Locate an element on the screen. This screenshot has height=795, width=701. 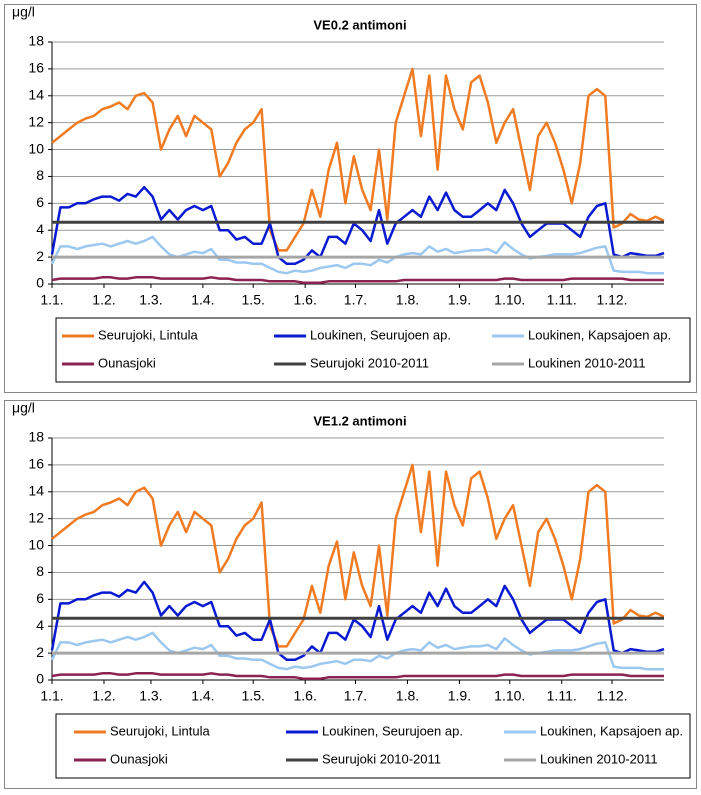
chart-title: VE1.2 antimoni is located at coordinates (359, 420).